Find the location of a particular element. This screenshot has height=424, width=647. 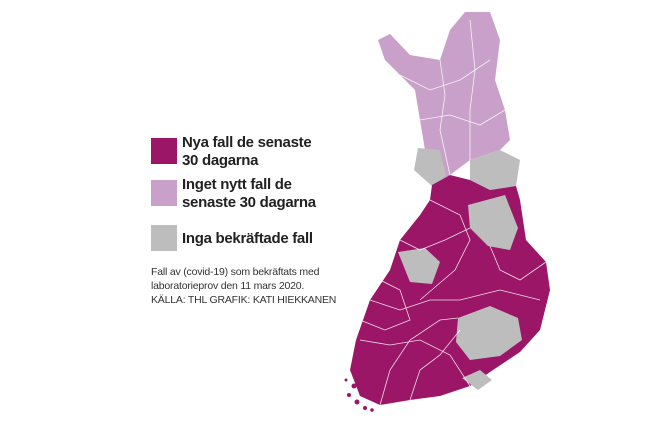

region-lapland is located at coordinates (444, 98).